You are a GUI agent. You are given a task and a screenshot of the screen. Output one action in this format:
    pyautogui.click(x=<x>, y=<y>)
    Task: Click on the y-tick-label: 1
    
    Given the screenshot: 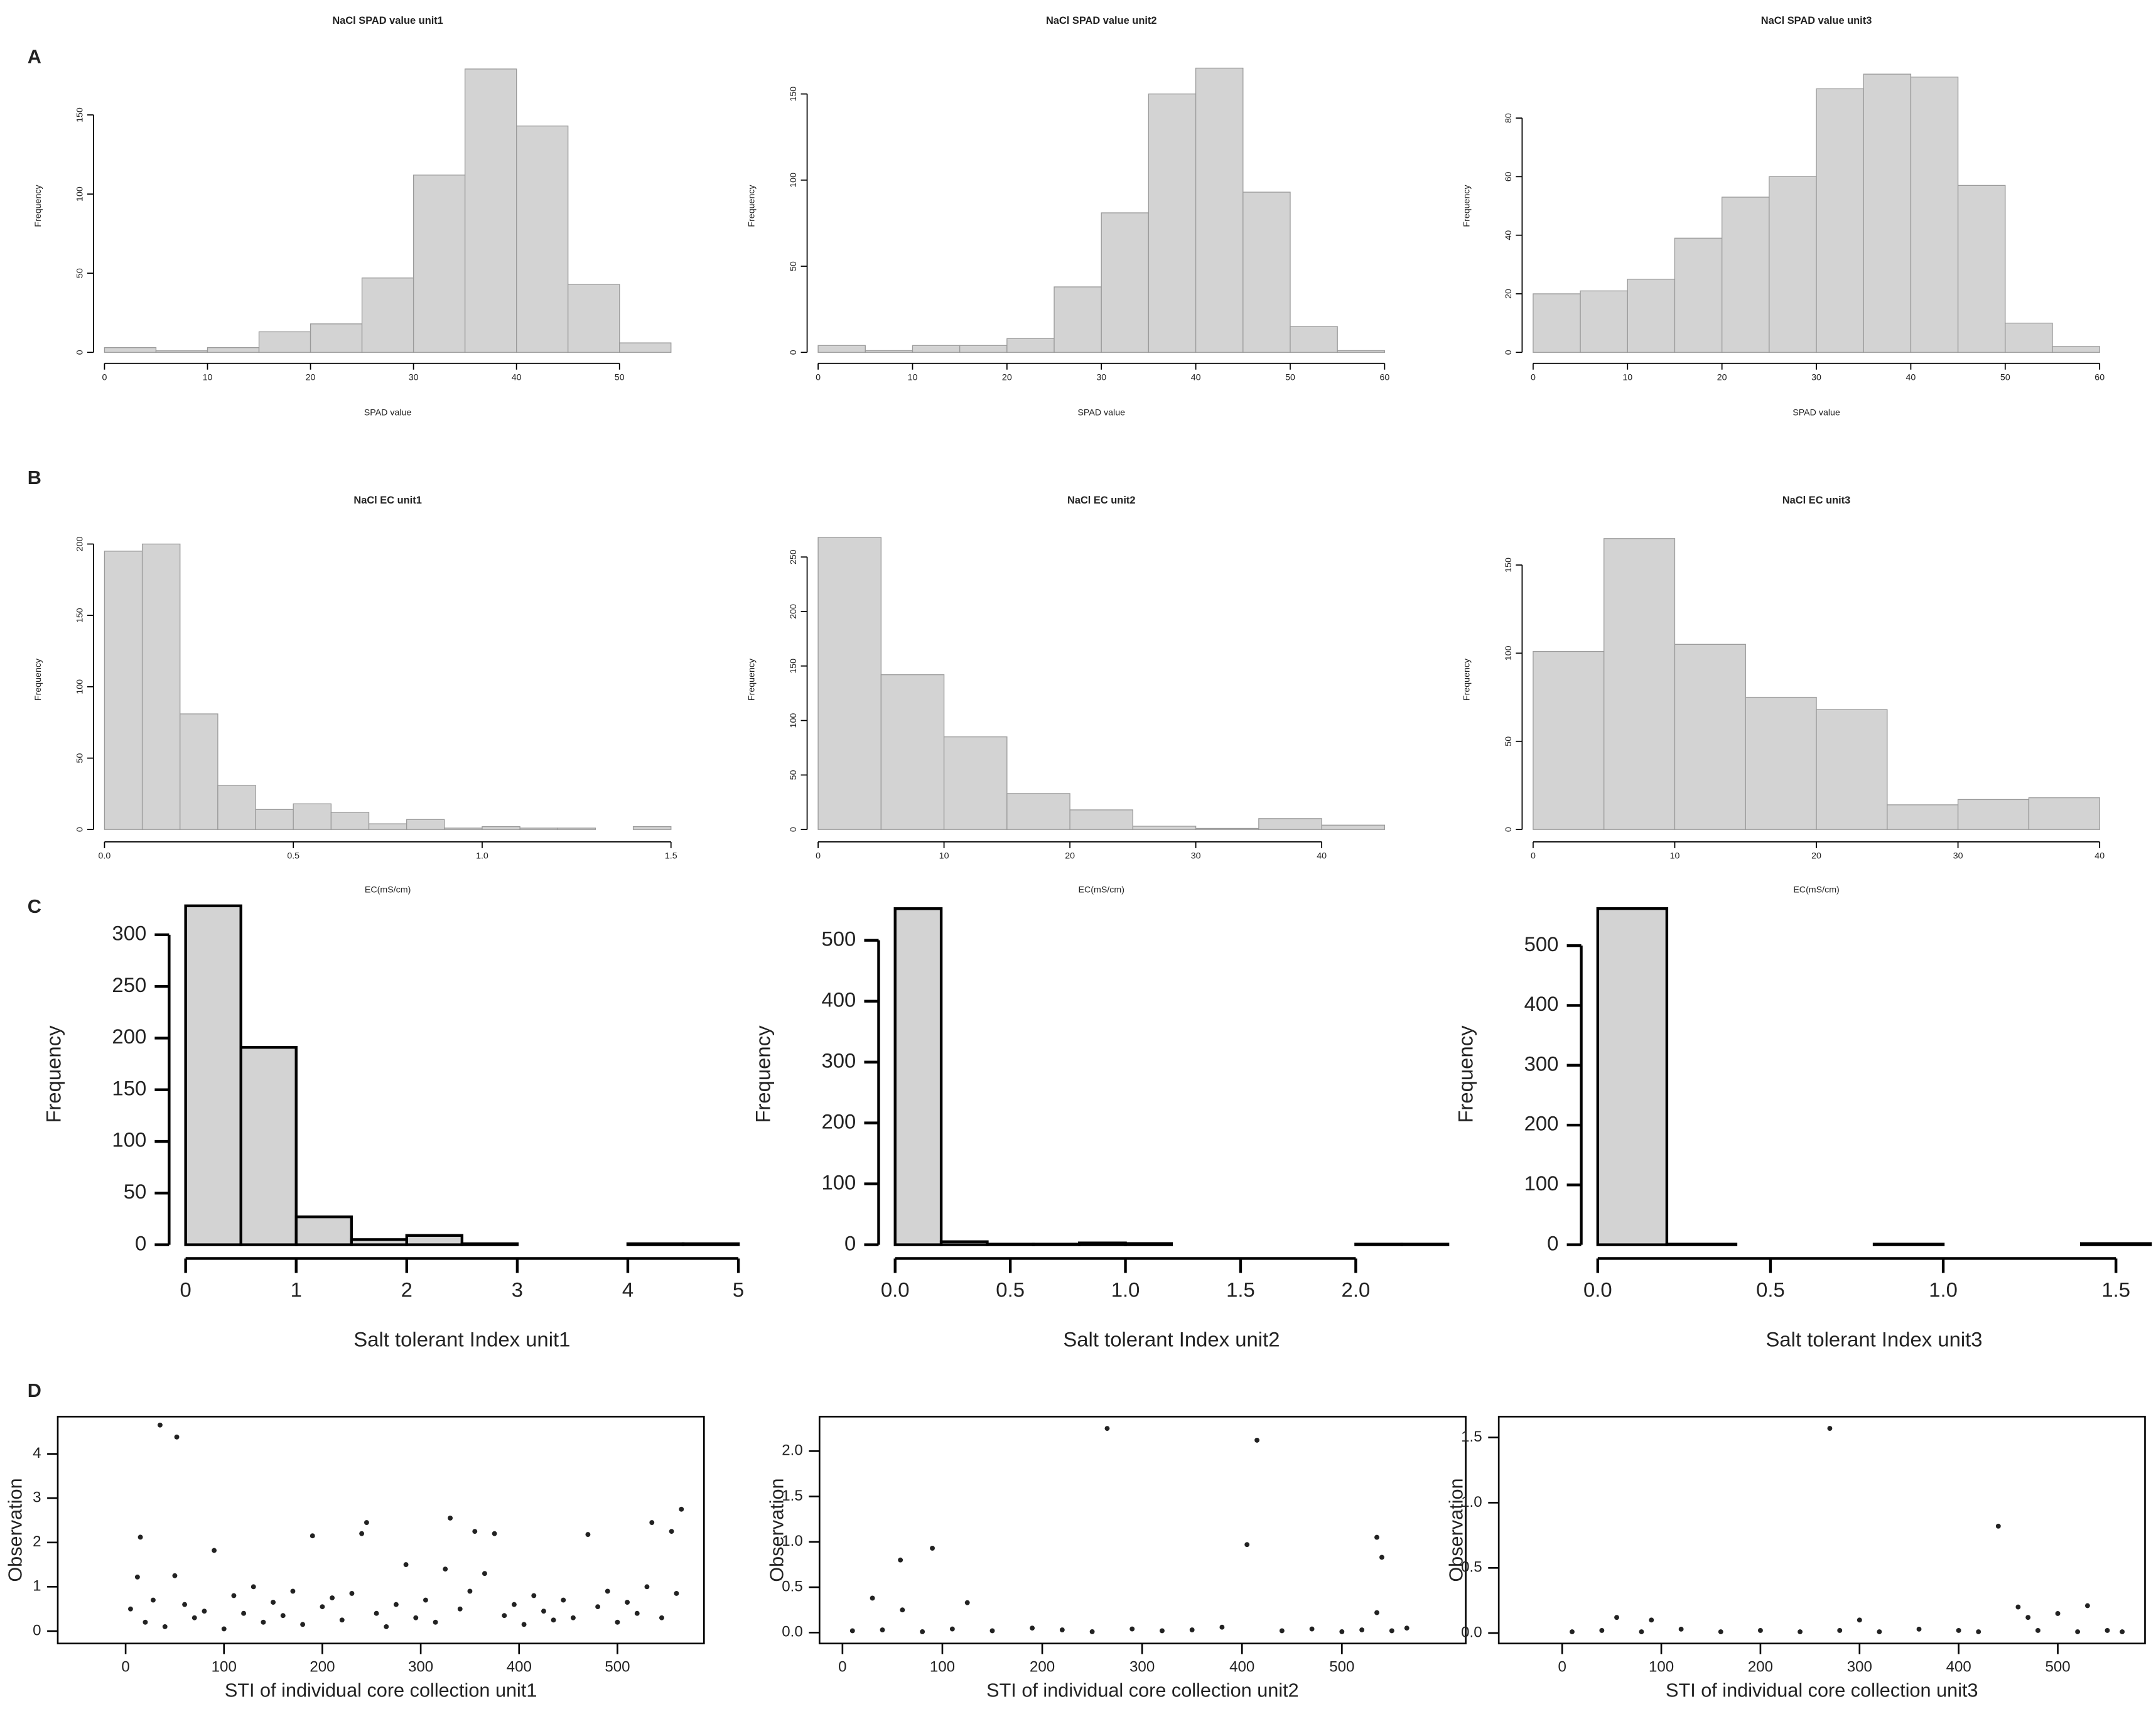 What is the action you would take?
    pyautogui.click(x=37, y=1586)
    